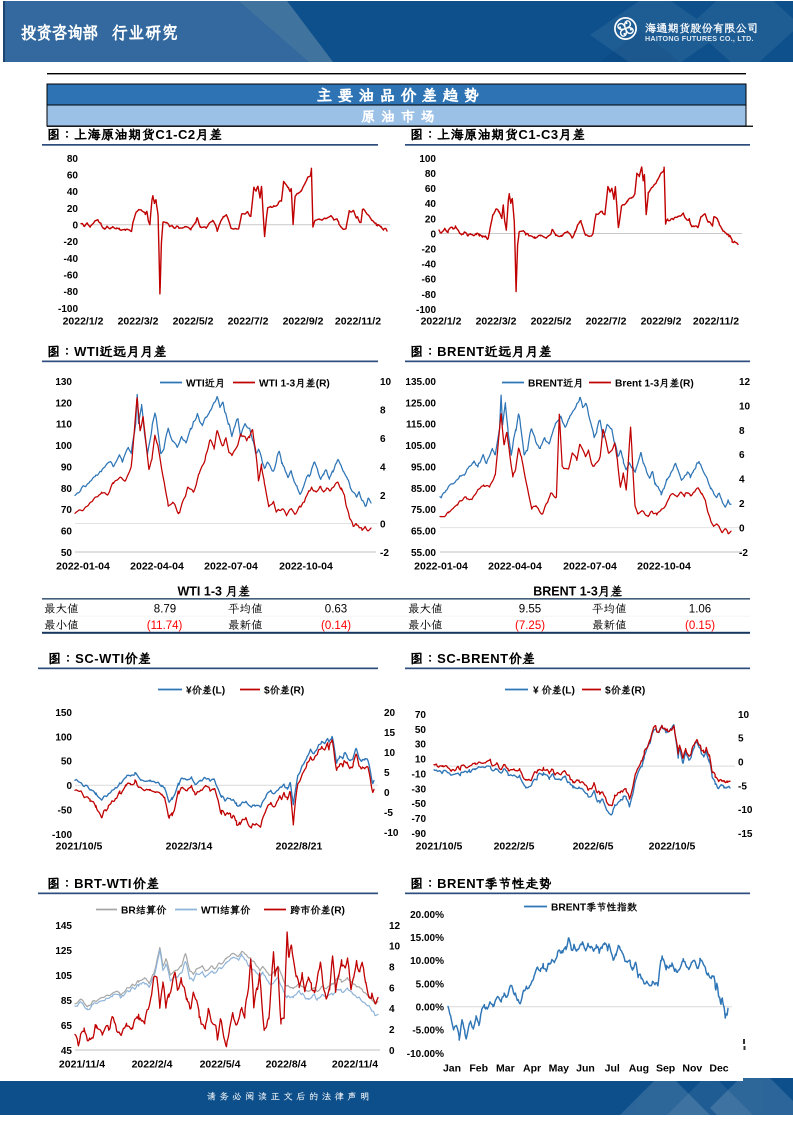  What do you see at coordinates (637, 384) in the screenshot?
I see `svg-text: Brent 1-3` at bounding box center [637, 384].